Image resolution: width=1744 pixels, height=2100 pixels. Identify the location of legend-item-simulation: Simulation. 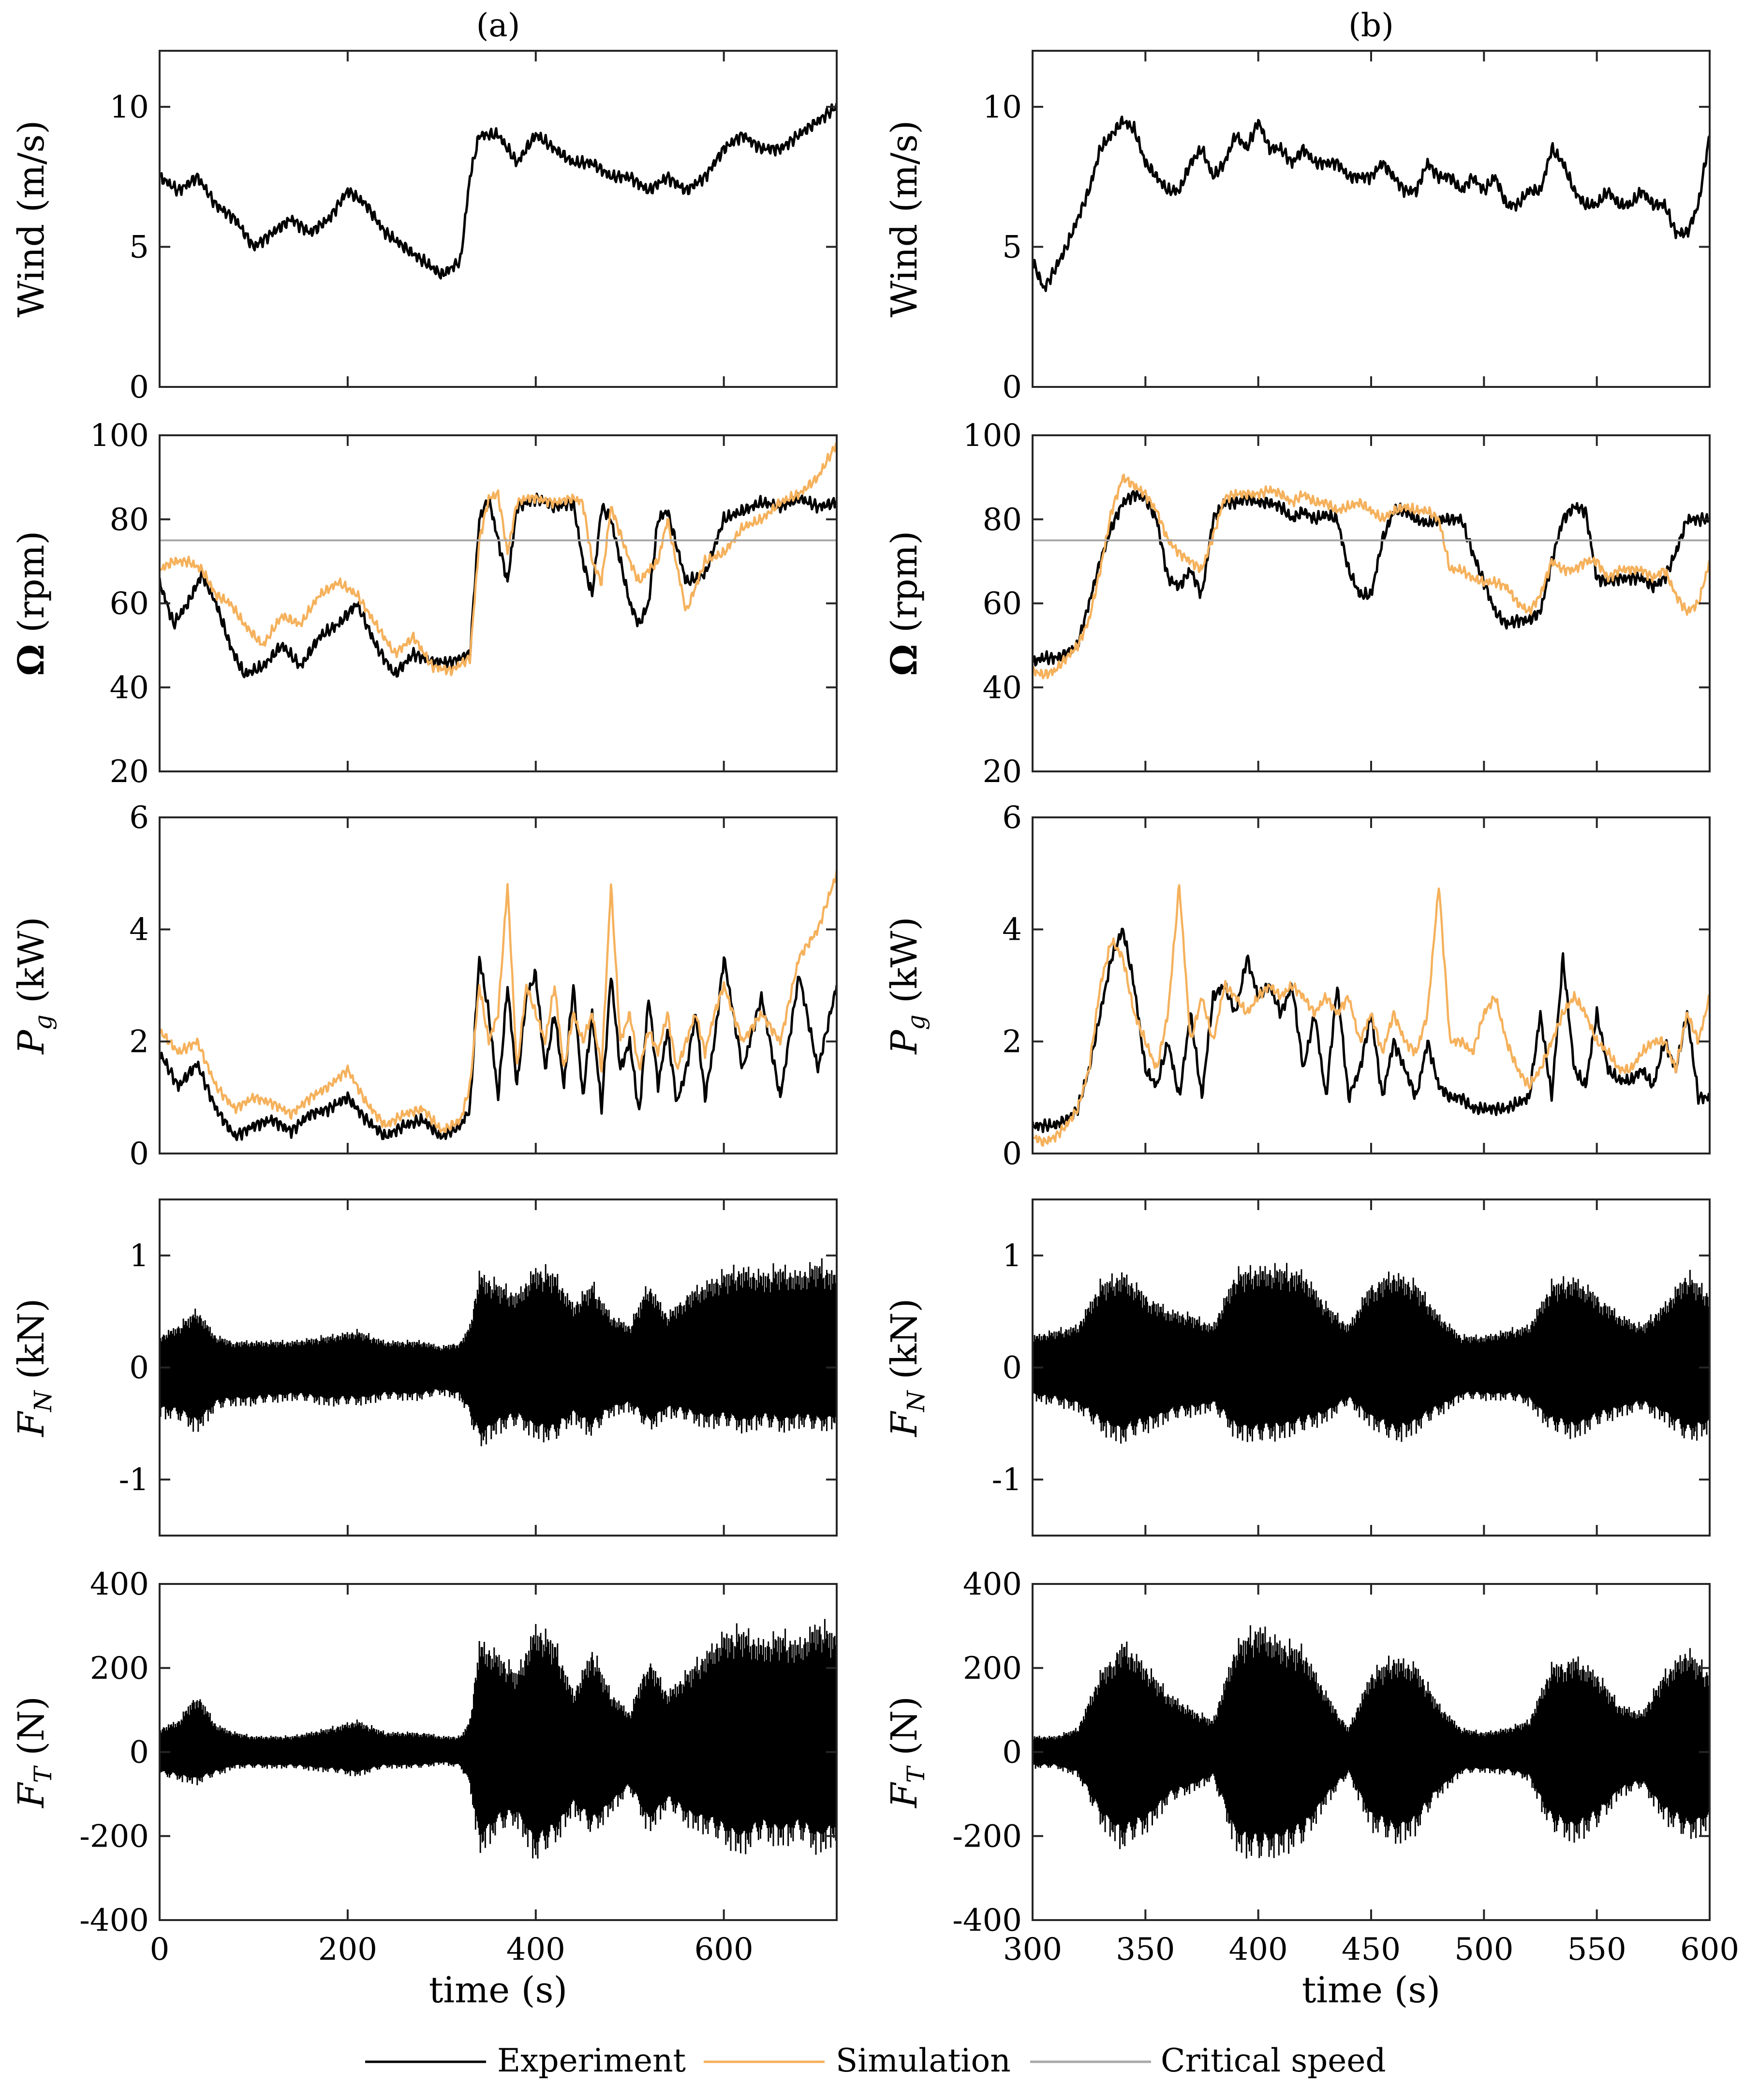
(857, 2060).